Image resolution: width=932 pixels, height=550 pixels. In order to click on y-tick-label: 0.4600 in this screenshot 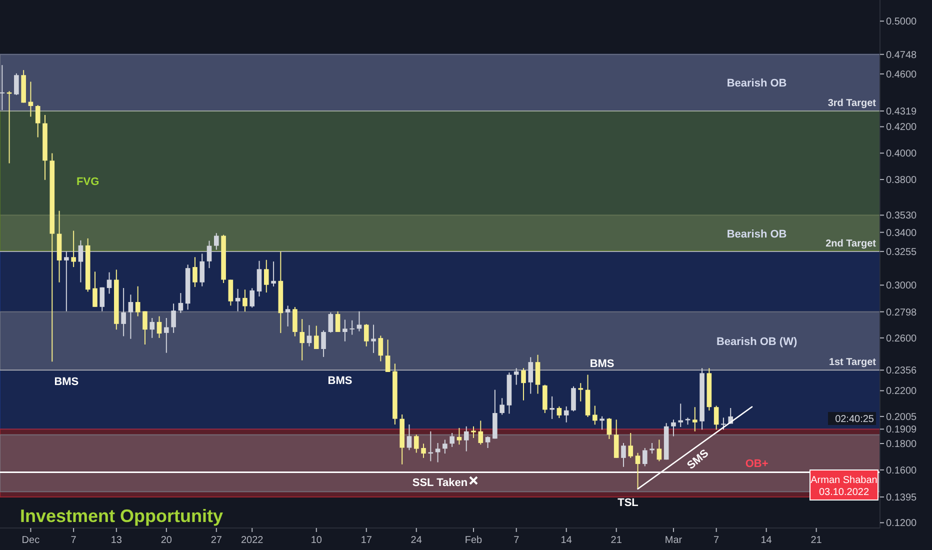, I will do `click(902, 74)`.